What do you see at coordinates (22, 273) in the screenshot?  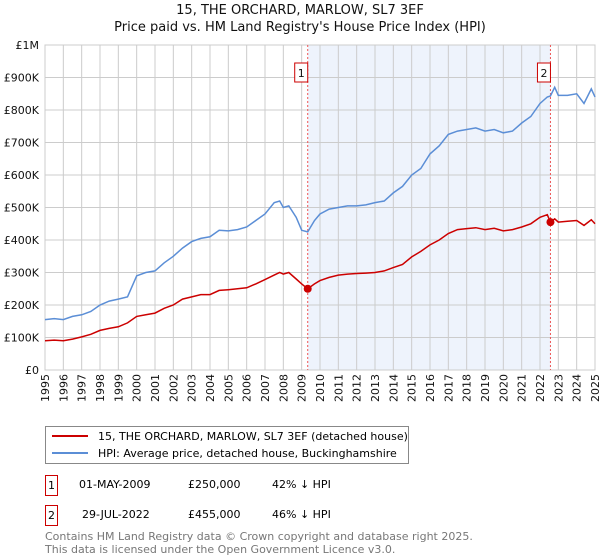 I see `y-tick-label: £300K` at bounding box center [22, 273].